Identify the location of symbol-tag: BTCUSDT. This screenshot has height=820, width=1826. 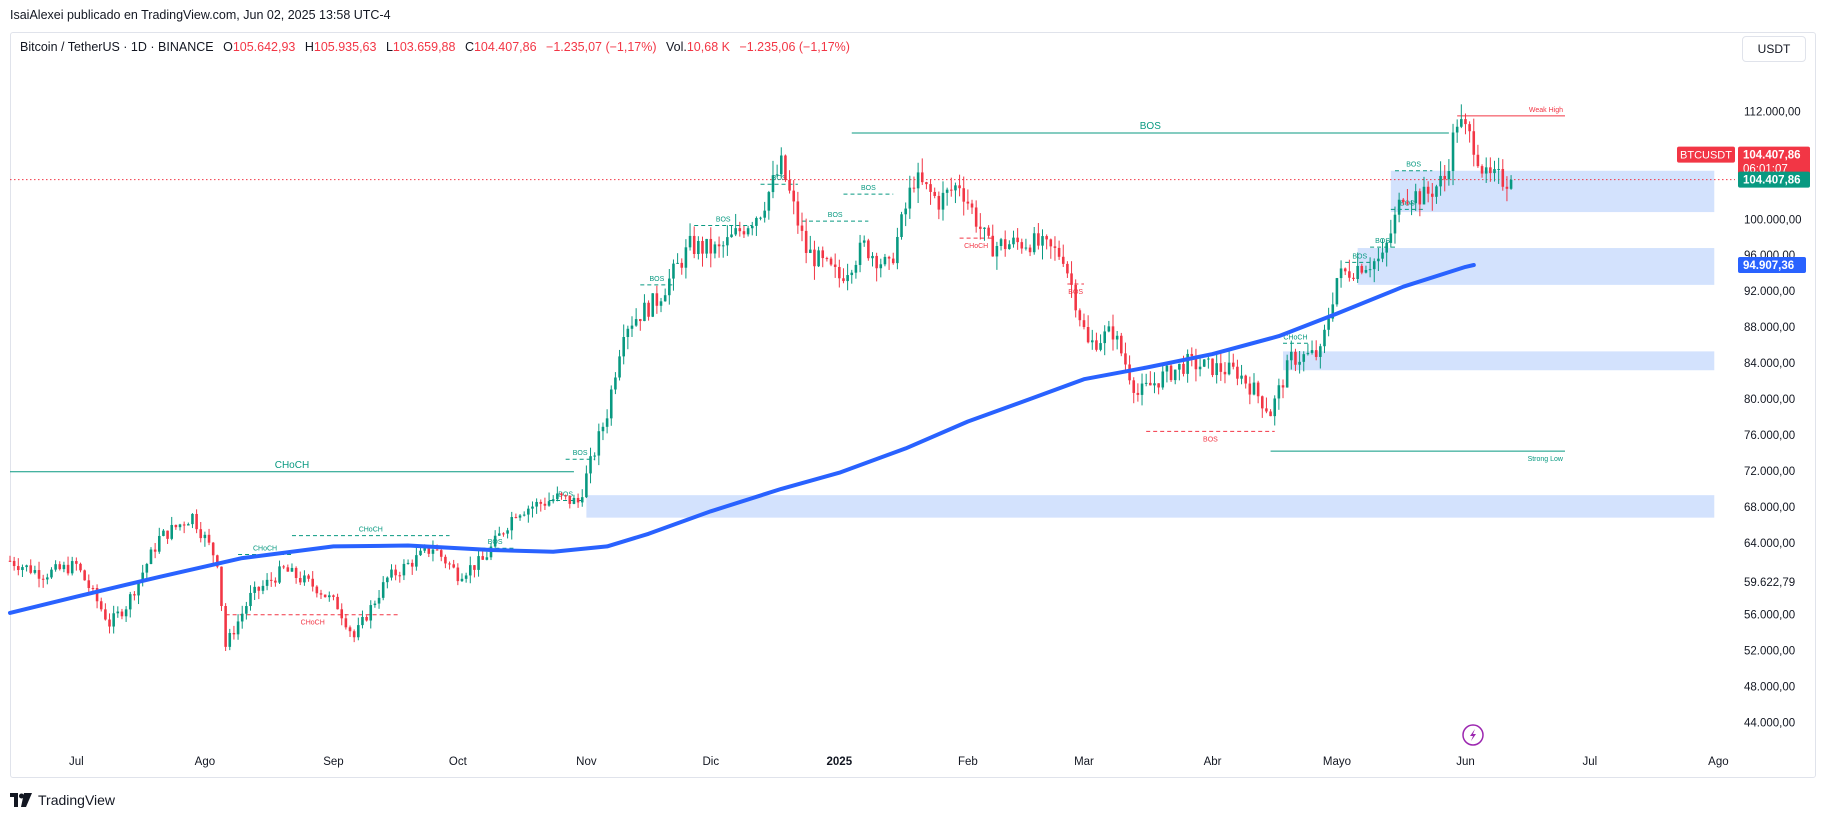
(1706, 156).